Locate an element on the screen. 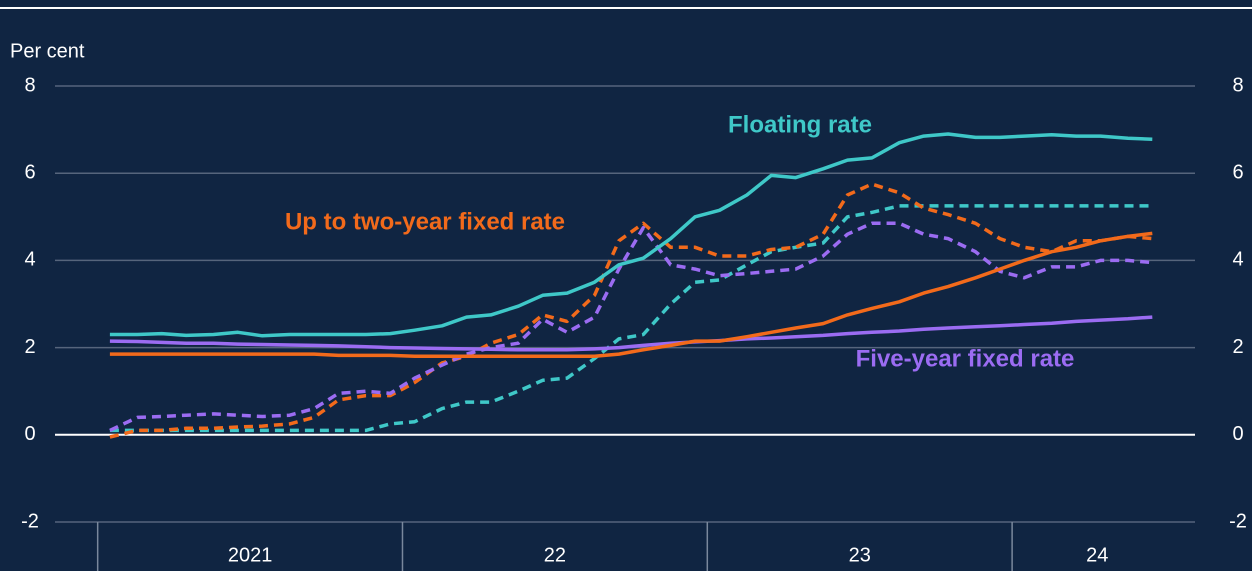 Image resolution: width=1252 pixels, height=571 pixels. series-label: Five-year fixed rate is located at coordinates (965, 358).